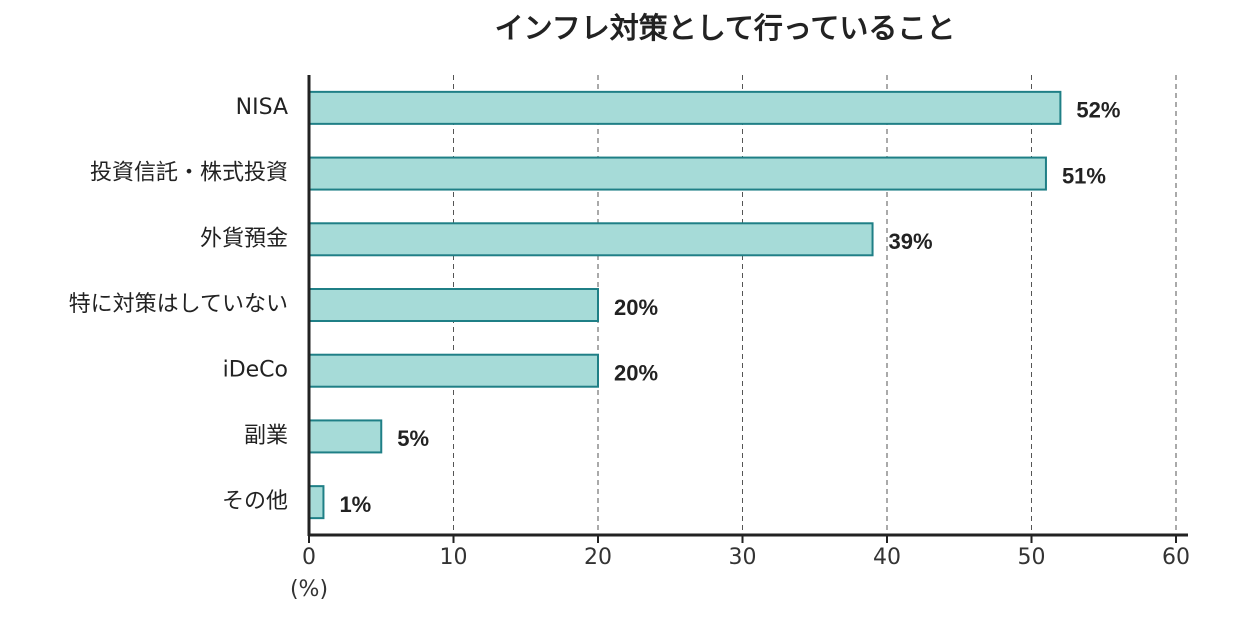 Image resolution: width=1252 pixels, height=628 pixels. What do you see at coordinates (309, 557) in the screenshot?
I see `x-tick-label: 0` at bounding box center [309, 557].